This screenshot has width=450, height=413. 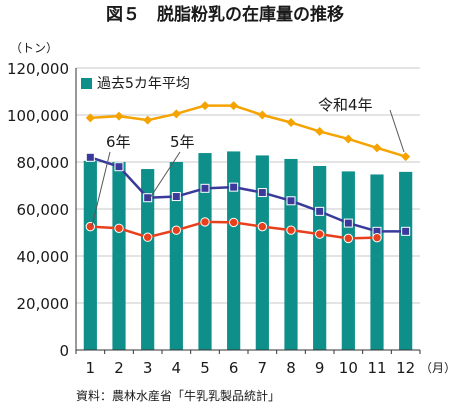 What do you see at coordinates (178, 395) in the screenshot?
I see `source-note: 資料：農林水産省「牛乳乳製品統計」` at bounding box center [178, 395].